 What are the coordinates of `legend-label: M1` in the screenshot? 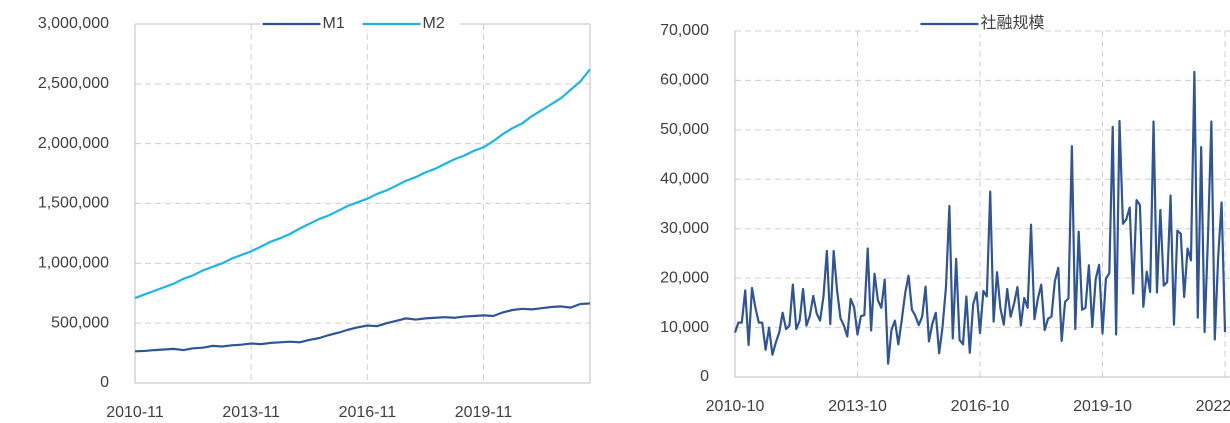 It's located at (334, 23).